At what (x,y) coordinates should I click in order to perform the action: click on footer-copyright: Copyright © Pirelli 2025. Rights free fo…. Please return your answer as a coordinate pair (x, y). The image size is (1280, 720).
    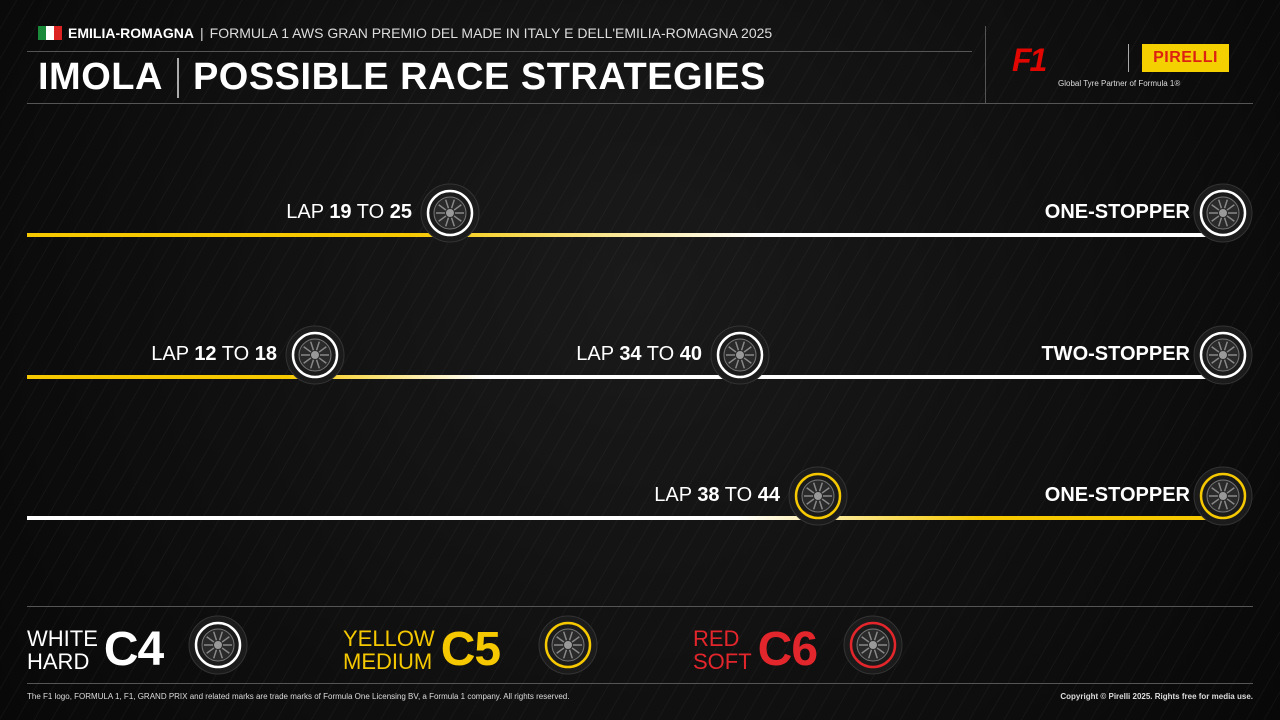
    Looking at the image, I should click on (1156, 696).